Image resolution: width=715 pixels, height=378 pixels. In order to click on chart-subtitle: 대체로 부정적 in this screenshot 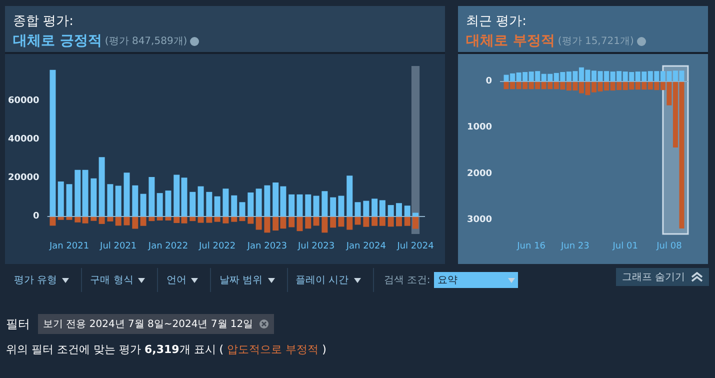, I will do `click(510, 41)`.